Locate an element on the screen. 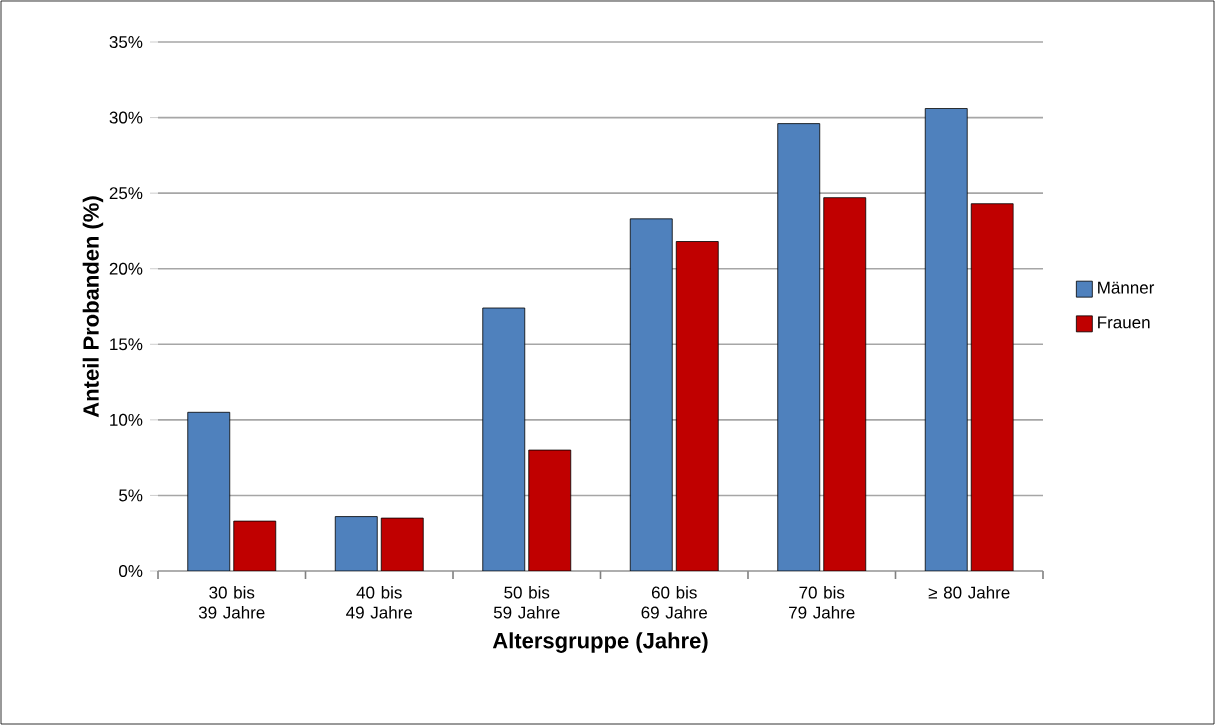 Image resolution: width=1215 pixels, height=725 pixels. x-tick-label: ≥ 80 Jahre is located at coordinates (969, 592).